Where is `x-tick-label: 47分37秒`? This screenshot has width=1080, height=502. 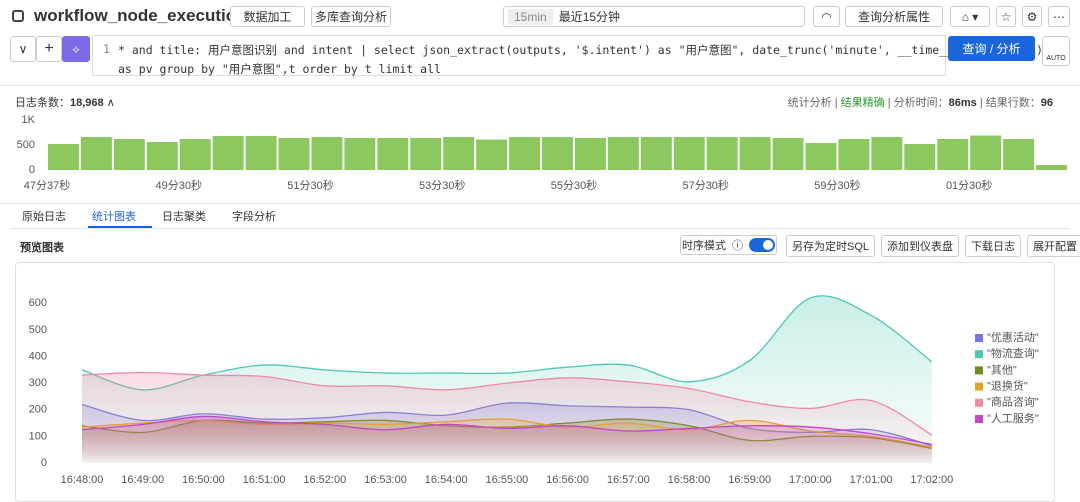
x-tick-label: 47分37秒 is located at coordinates (47, 185).